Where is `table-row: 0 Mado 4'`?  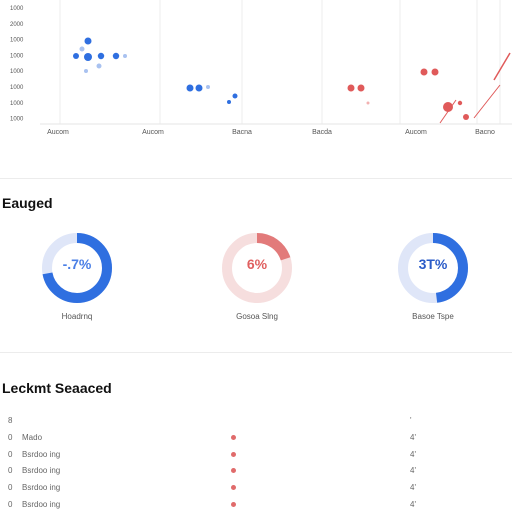
table-row: 0 Mado 4' is located at coordinates (256, 438).